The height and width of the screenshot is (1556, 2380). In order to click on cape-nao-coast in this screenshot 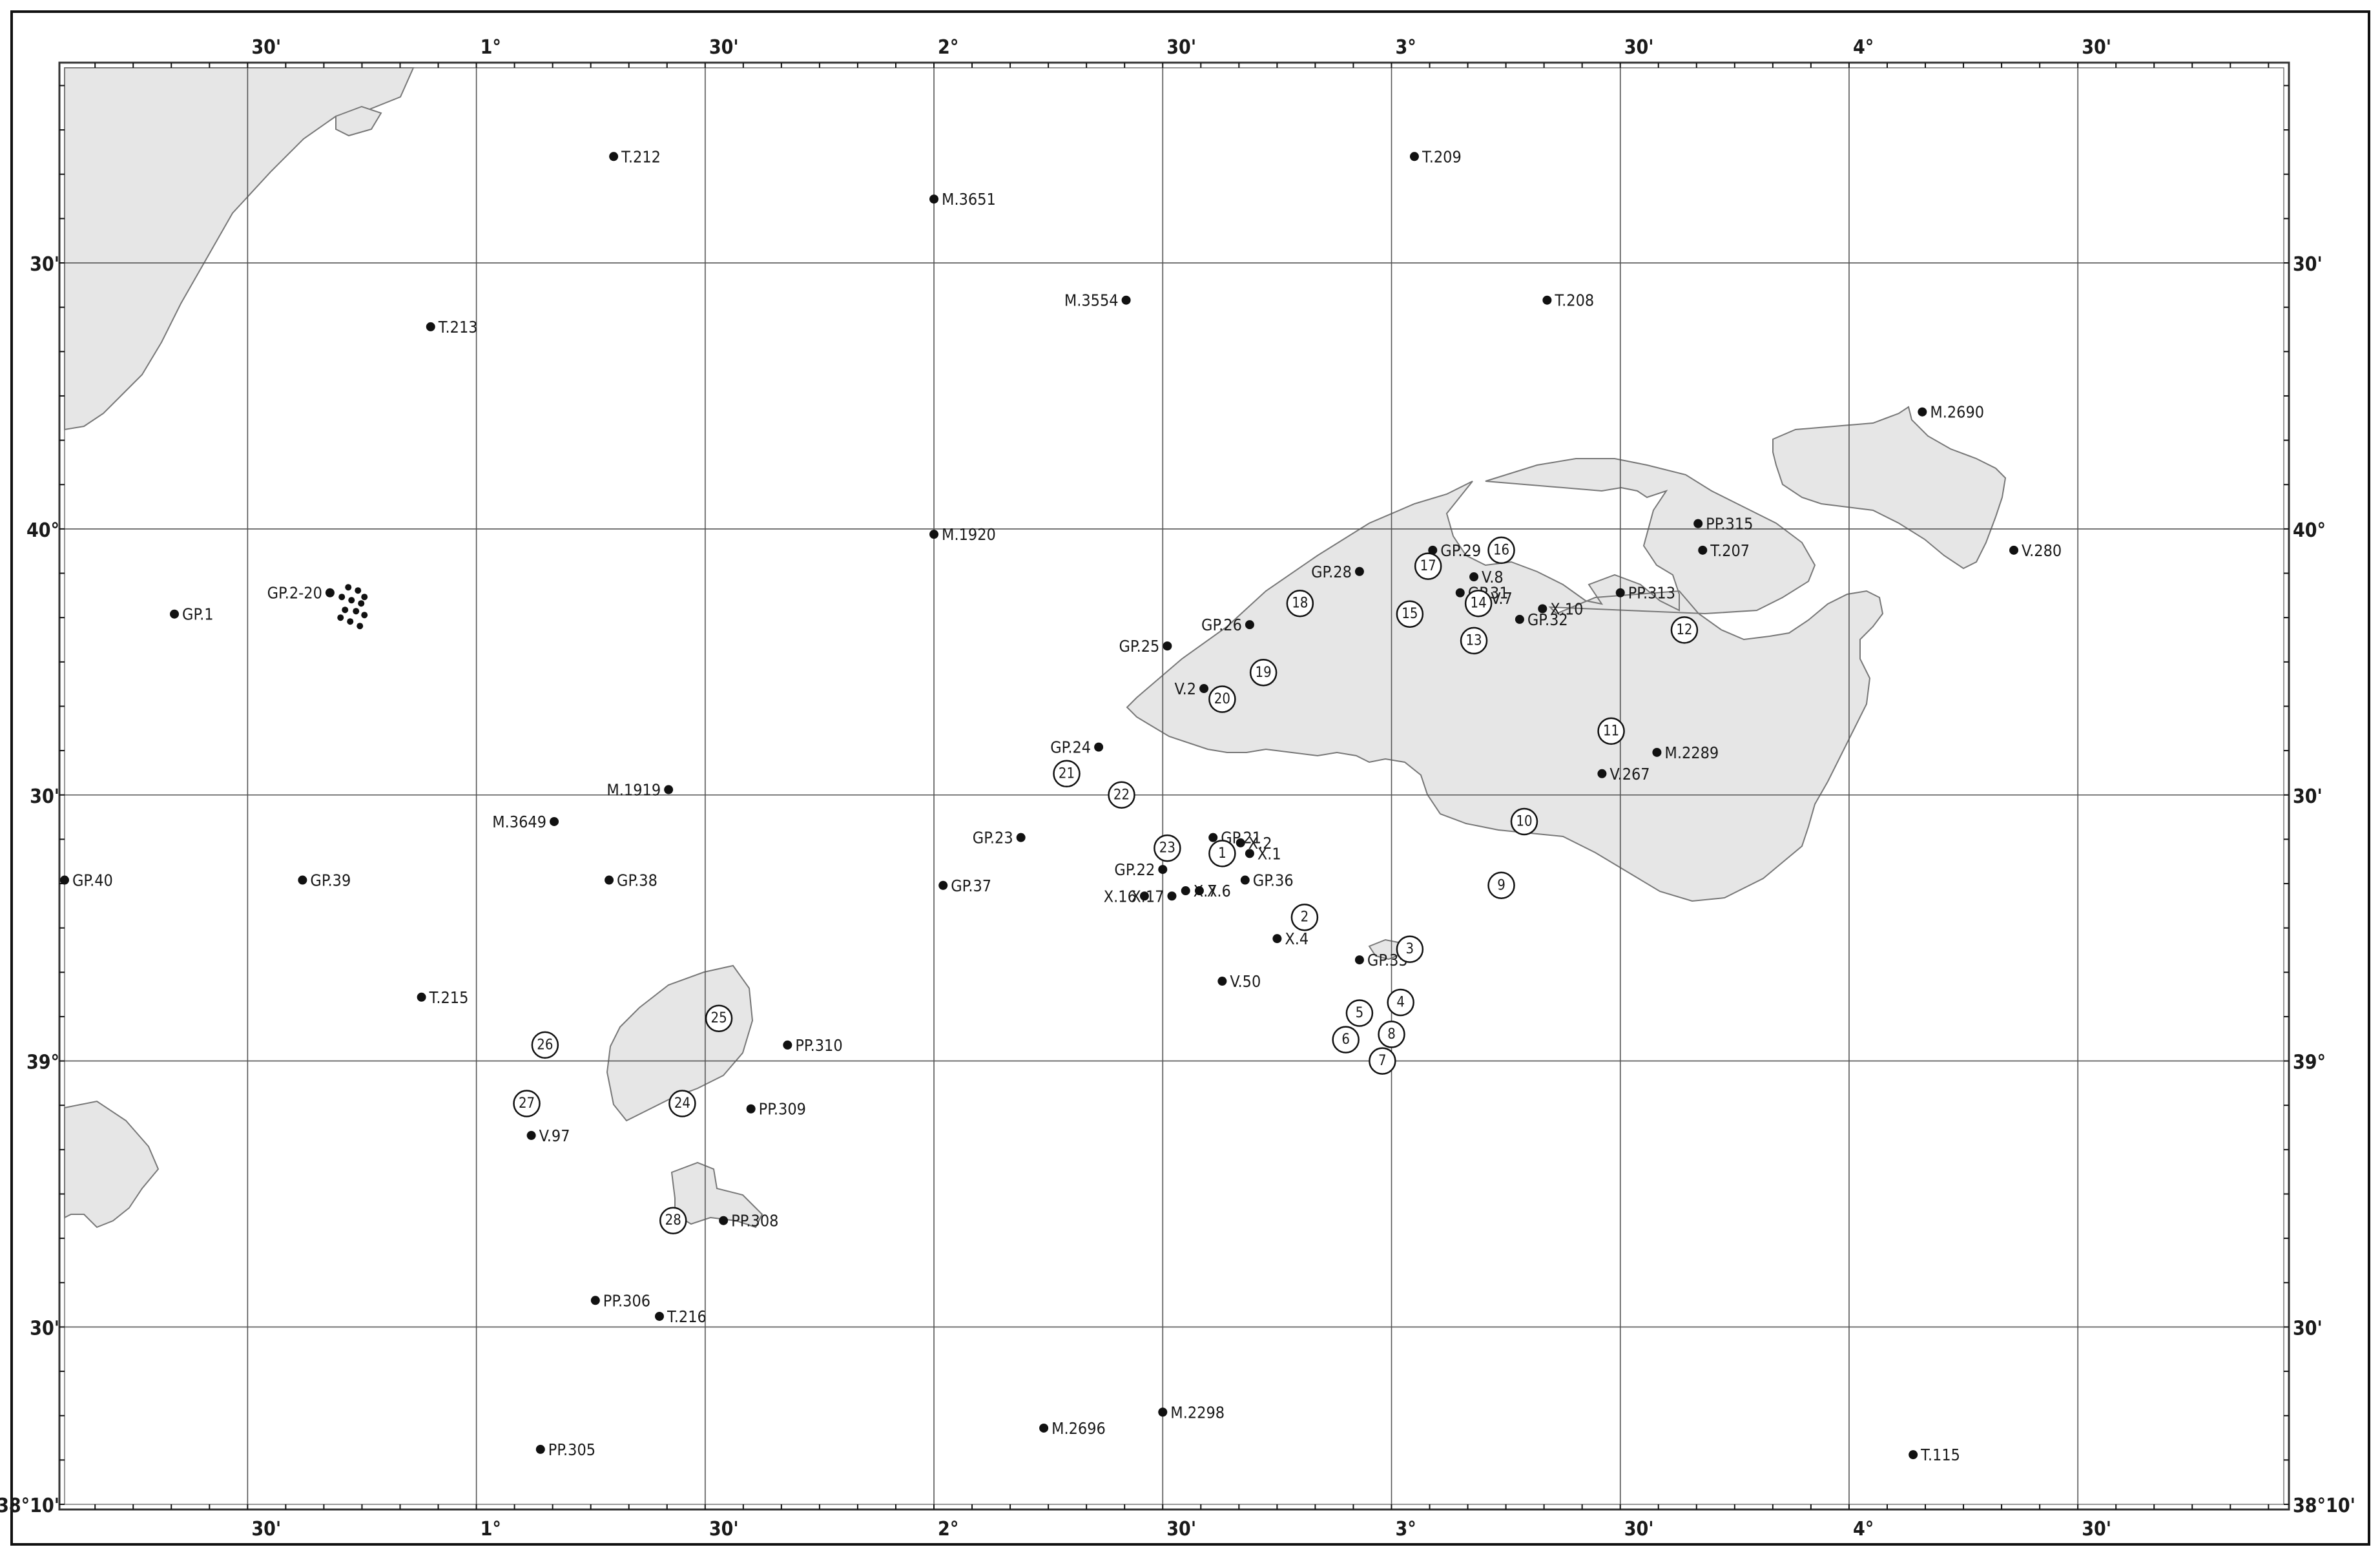, I will do `click(112, 1164)`.